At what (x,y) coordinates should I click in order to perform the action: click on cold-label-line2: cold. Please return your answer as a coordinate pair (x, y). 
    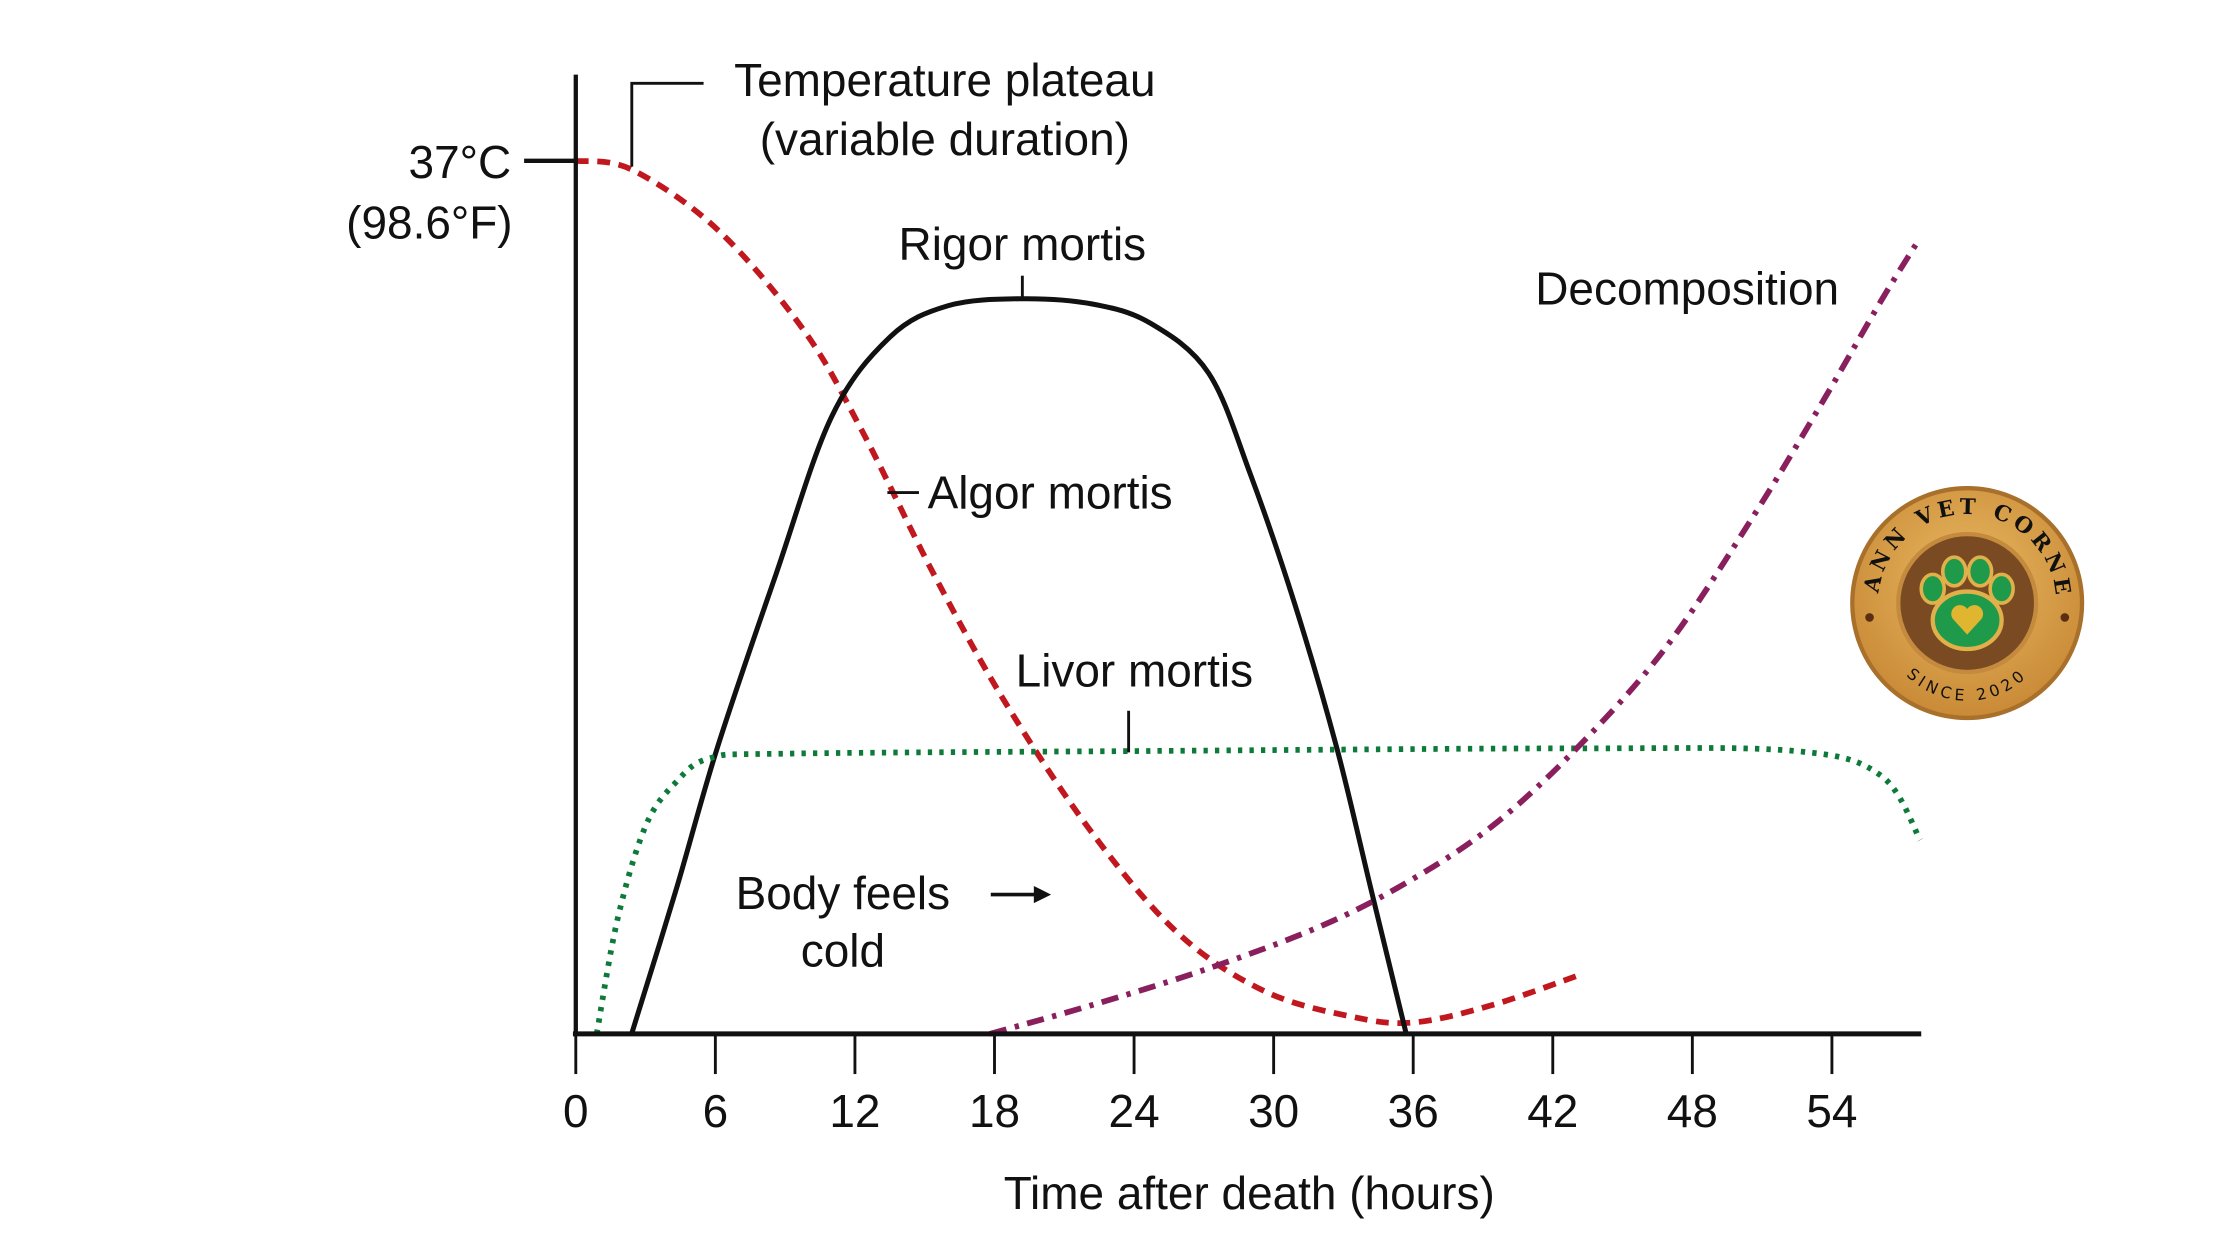
    Looking at the image, I should click on (843, 950).